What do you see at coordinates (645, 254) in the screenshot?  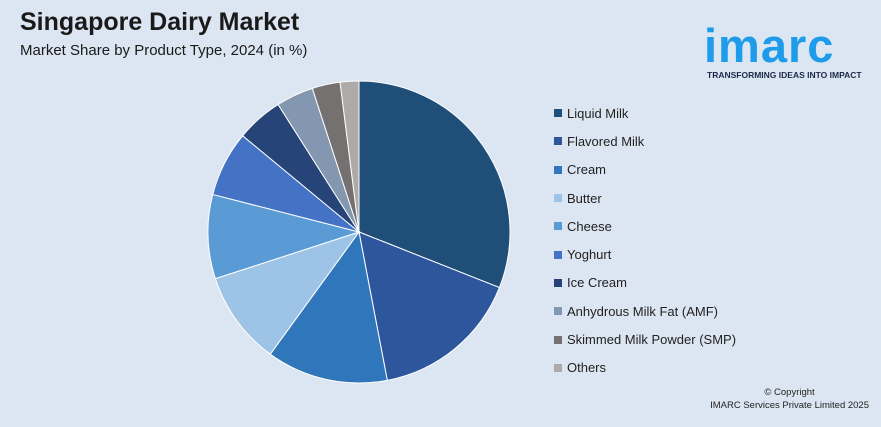 I see `legend-item: Yoghurt` at bounding box center [645, 254].